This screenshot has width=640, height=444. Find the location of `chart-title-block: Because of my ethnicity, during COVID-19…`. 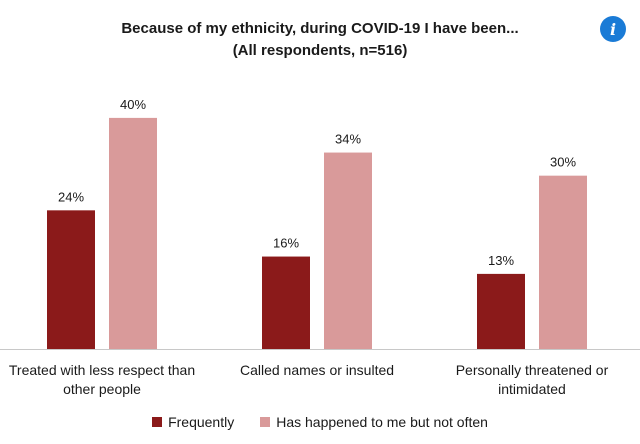

chart-title-block: Because of my ethnicity, during COVID-19… is located at coordinates (320, 40).